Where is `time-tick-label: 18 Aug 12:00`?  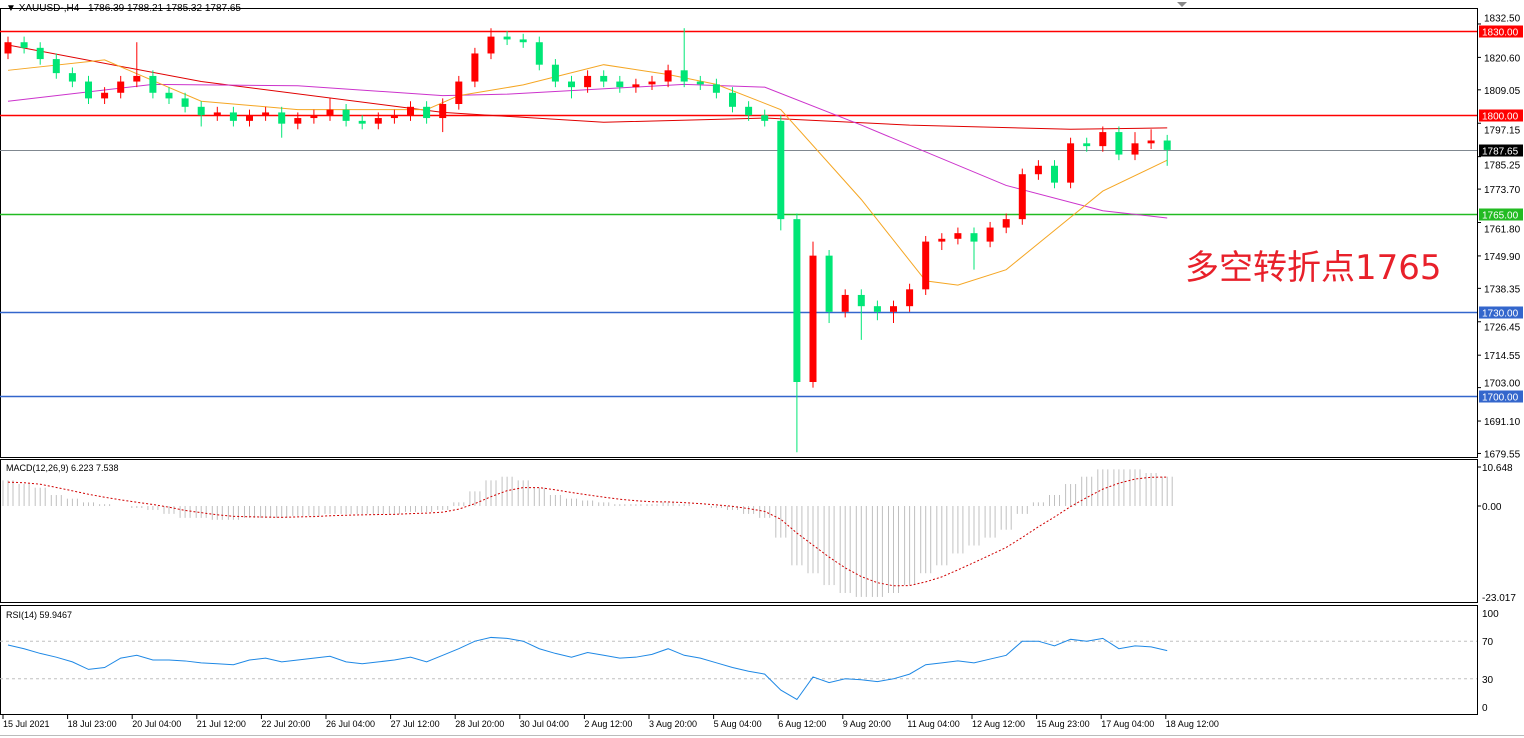 time-tick-label: 18 Aug 12:00 is located at coordinates (1192, 724).